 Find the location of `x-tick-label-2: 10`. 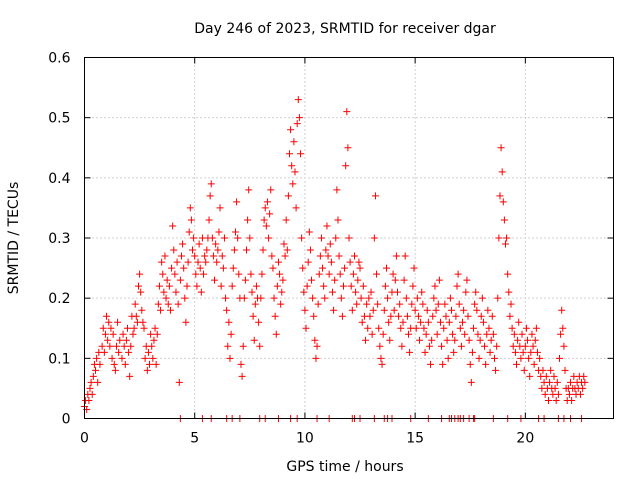

x-tick-label-2: 10 is located at coordinates (305, 439).